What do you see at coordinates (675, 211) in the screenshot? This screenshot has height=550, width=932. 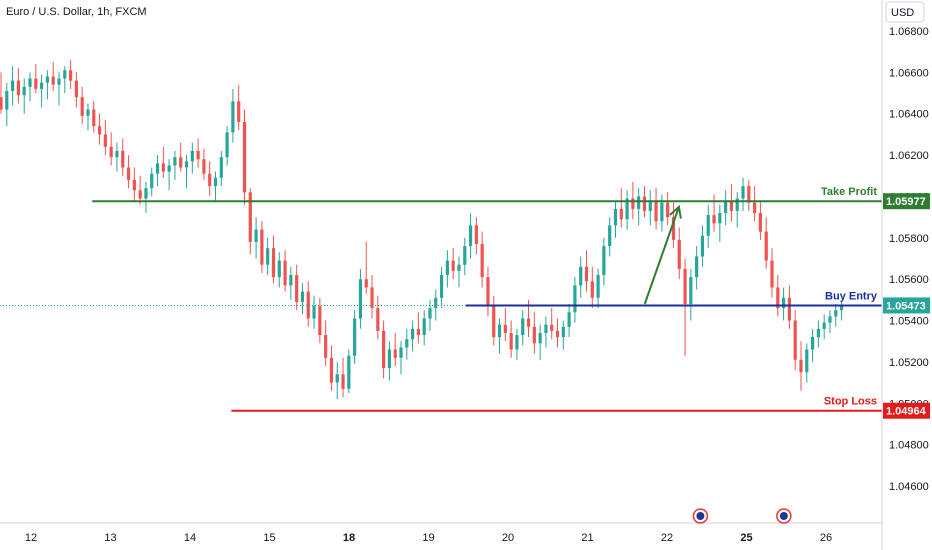 I see `arrow-head` at bounding box center [675, 211].